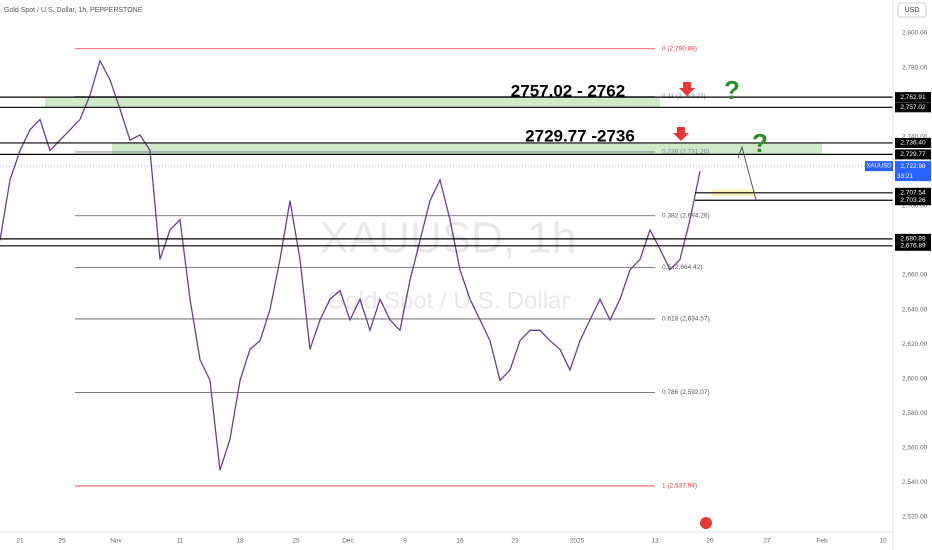 This screenshot has height=550, width=932. Describe the element at coordinates (348, 541) in the screenshot. I see `x-tick-label: Dec` at that location.